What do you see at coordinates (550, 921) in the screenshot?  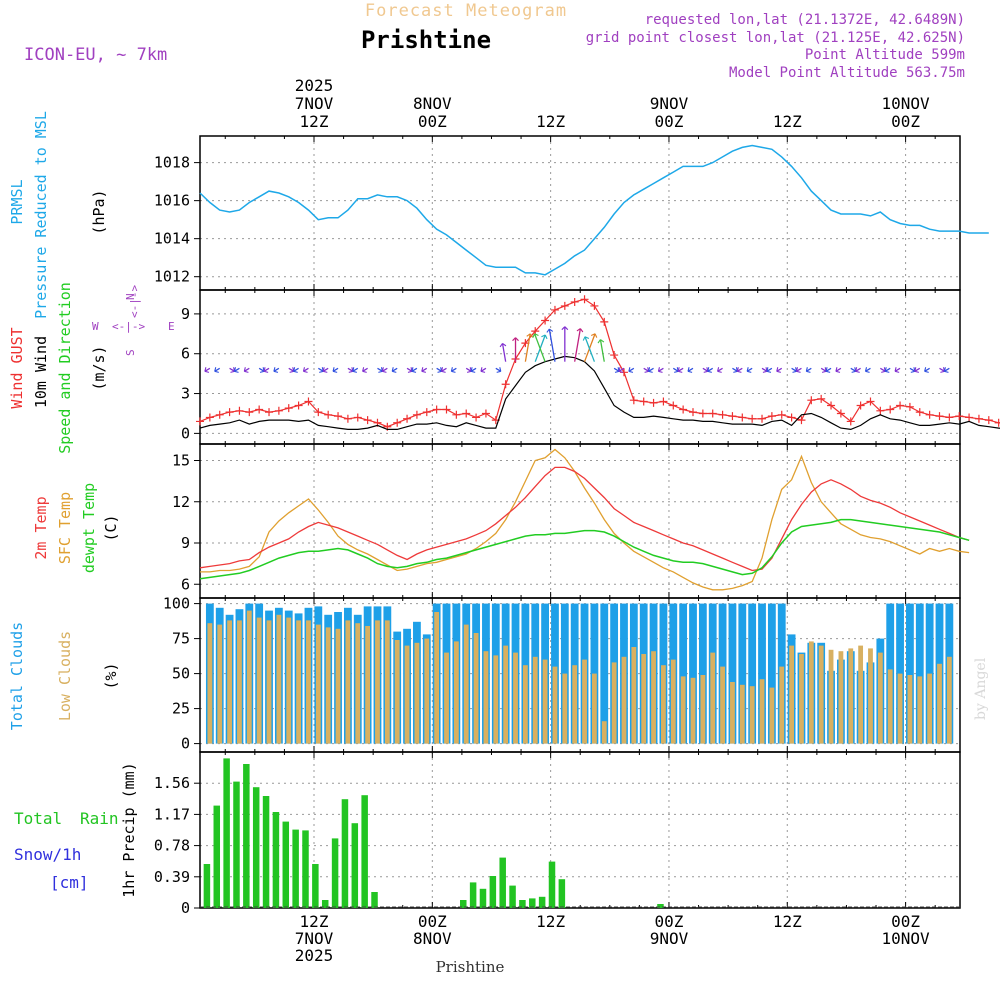 I see `time-label-bottom: 12Z` at bounding box center [550, 921].